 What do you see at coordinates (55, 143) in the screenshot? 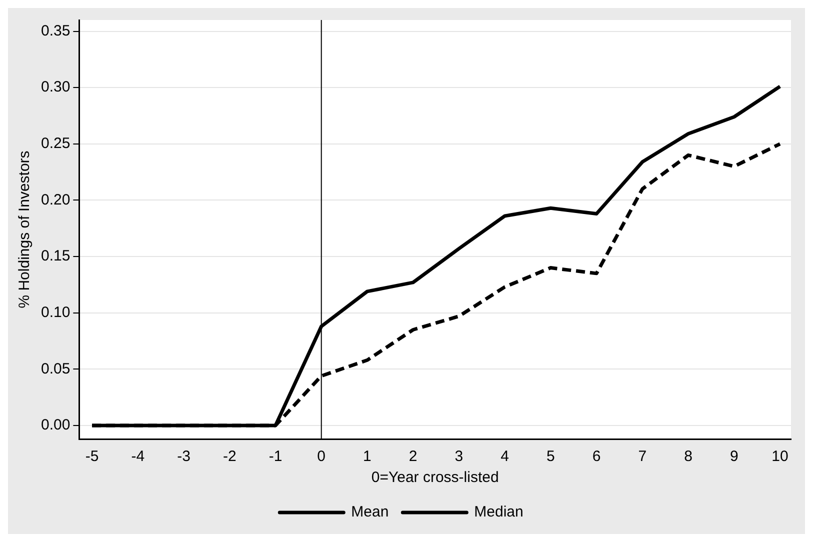
I see `y-tick-label: 0.25` at bounding box center [55, 143].